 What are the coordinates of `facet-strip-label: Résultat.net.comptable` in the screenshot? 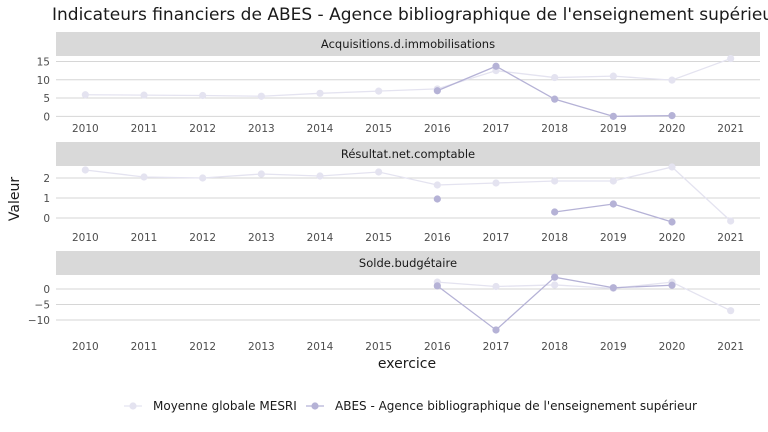 It's located at (408, 154).